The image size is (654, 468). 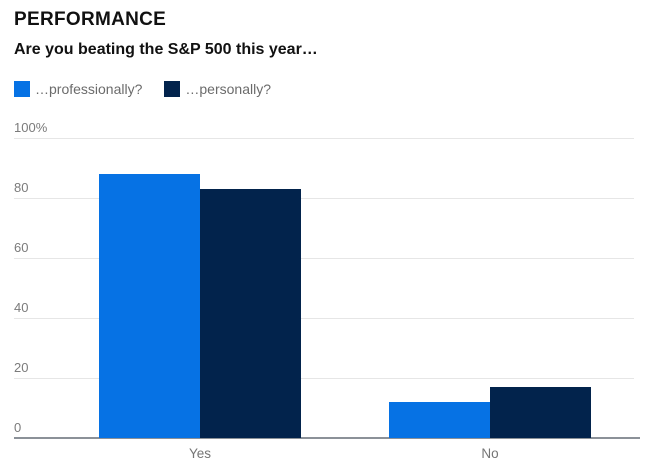 What do you see at coordinates (90, 19) in the screenshot?
I see `chart-title: PERFORMANCE` at bounding box center [90, 19].